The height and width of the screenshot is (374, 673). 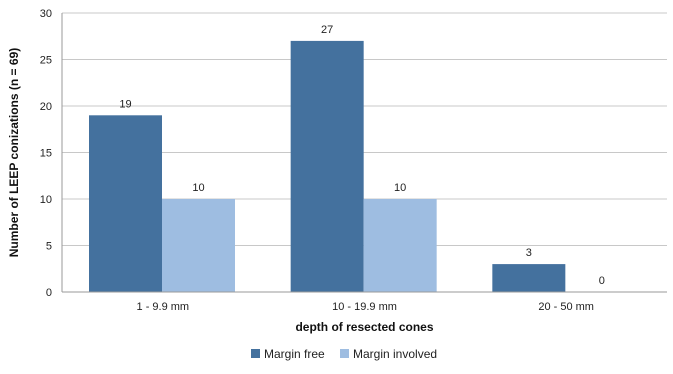 What do you see at coordinates (327, 30) in the screenshot?
I see `data-label: 27` at bounding box center [327, 30].